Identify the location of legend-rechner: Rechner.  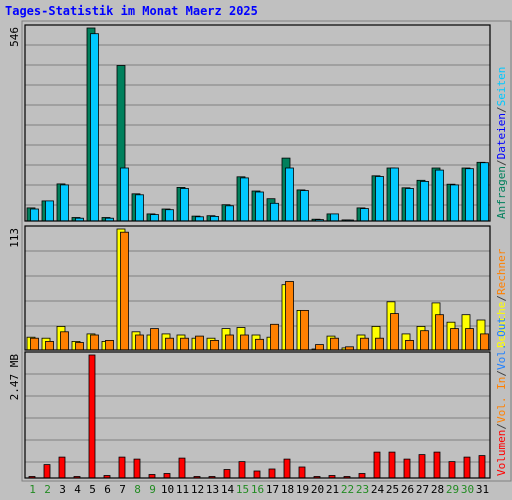
(501, 271).